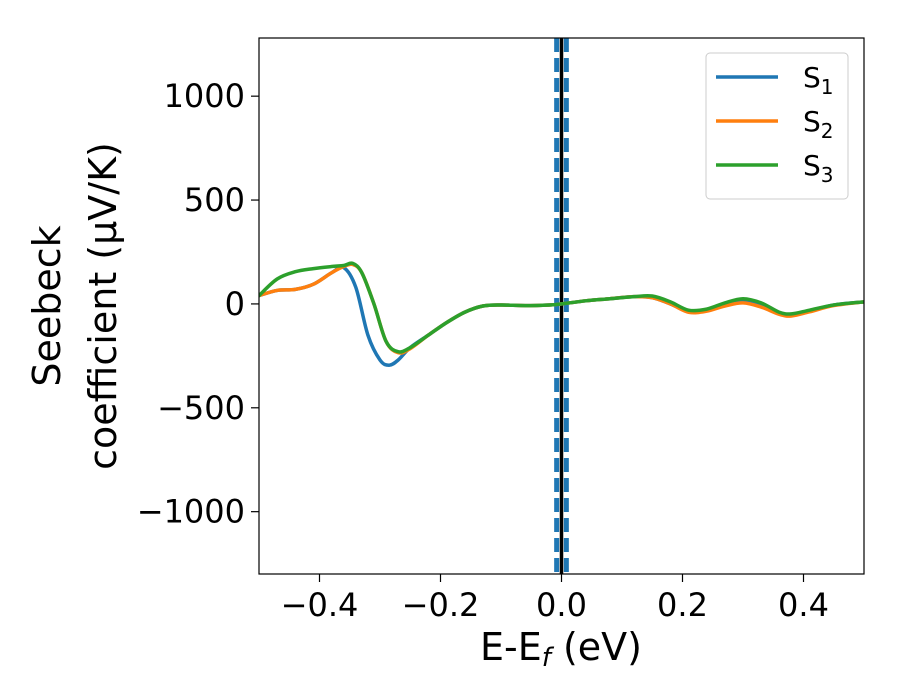  I want to click on x-tick-label: 0.2, so click(682, 605).